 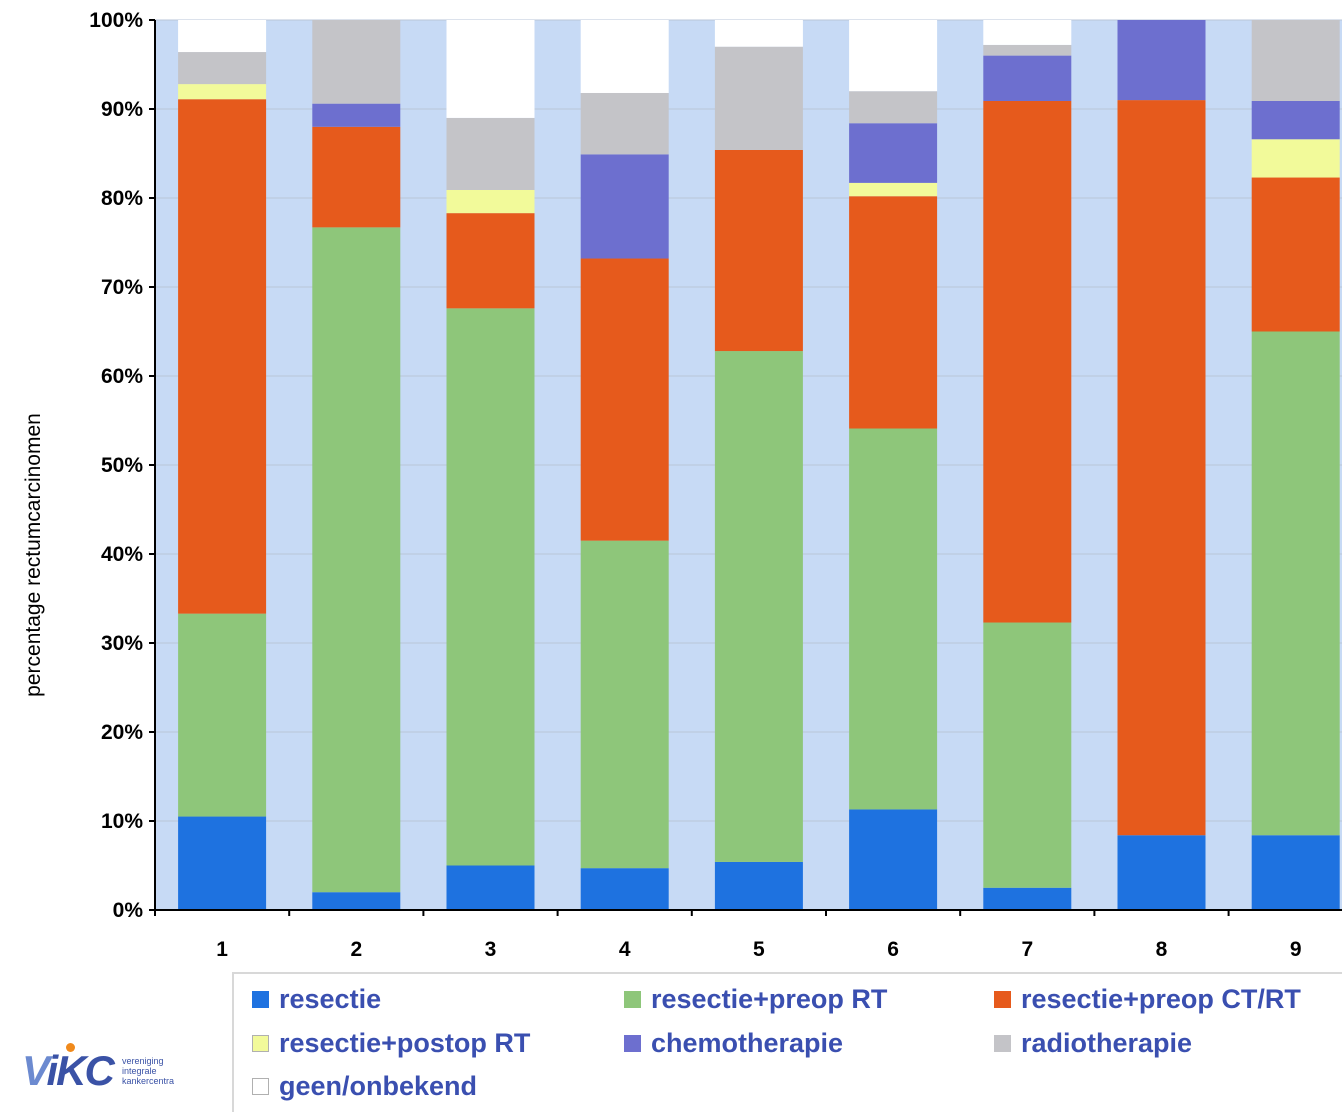 I want to click on legend-item: geen/onbekend, so click(x=364, y=1086).